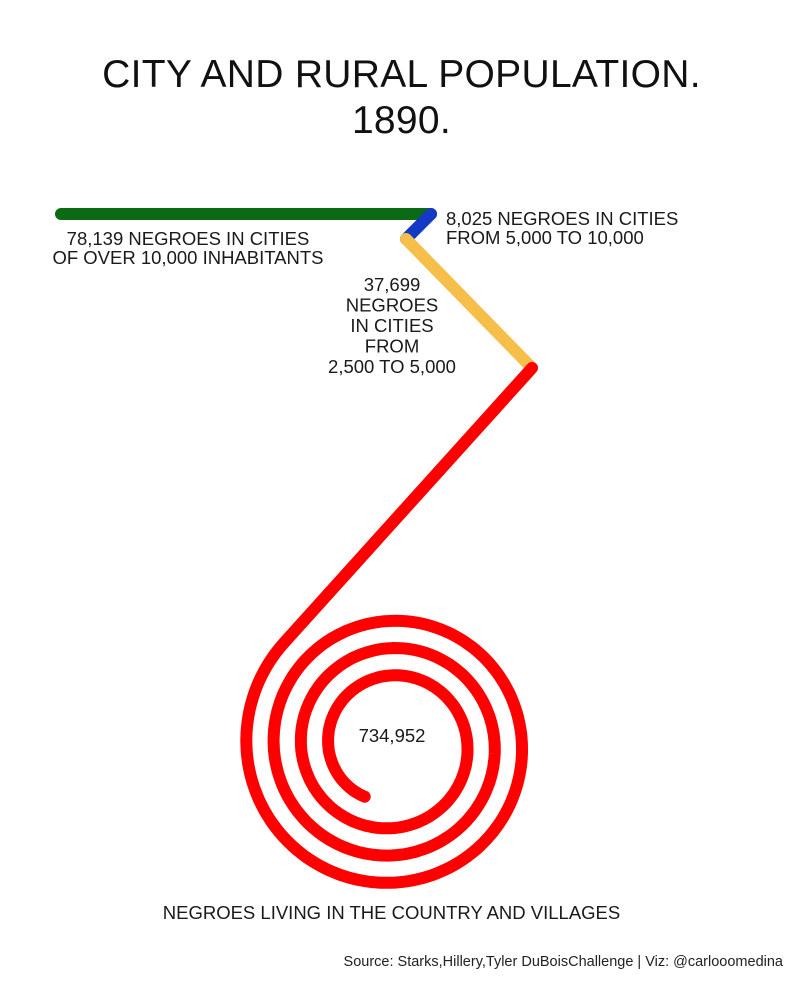 Image resolution: width=803 pixels, height=1000 pixels. What do you see at coordinates (562, 218) in the screenshot?
I see `label-cities-5000-10000-line: 8,025 NEGROES IN CITIES` at bounding box center [562, 218].